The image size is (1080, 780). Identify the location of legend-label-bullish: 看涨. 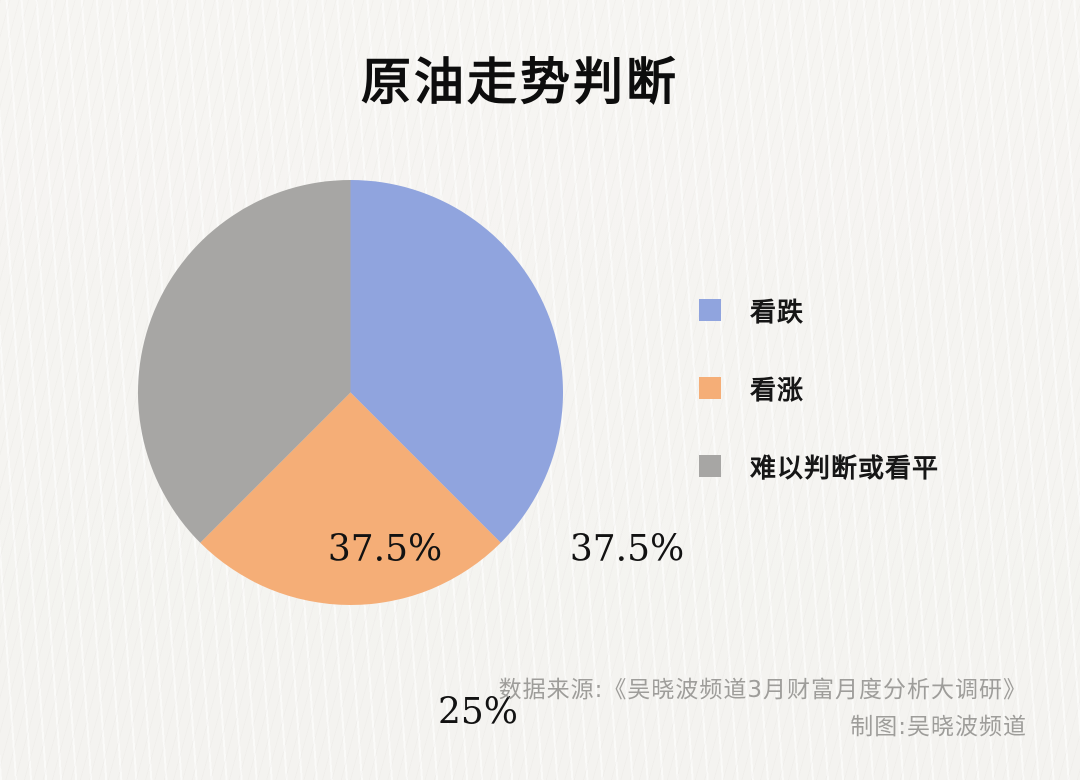
(777, 390).